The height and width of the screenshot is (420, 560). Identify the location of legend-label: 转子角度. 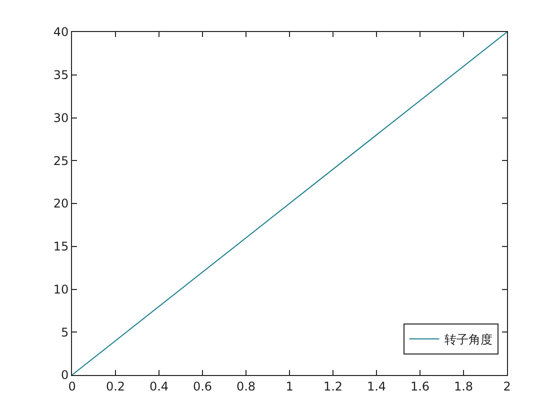
(468, 339).